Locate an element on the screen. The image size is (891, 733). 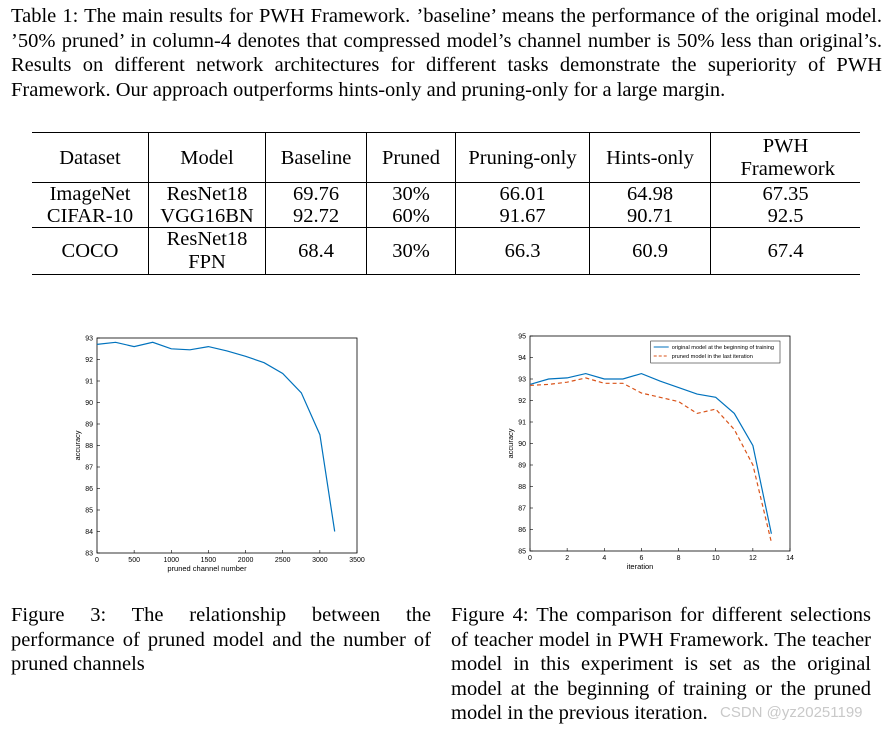
header-baseline: Baseline is located at coordinates (316, 157).